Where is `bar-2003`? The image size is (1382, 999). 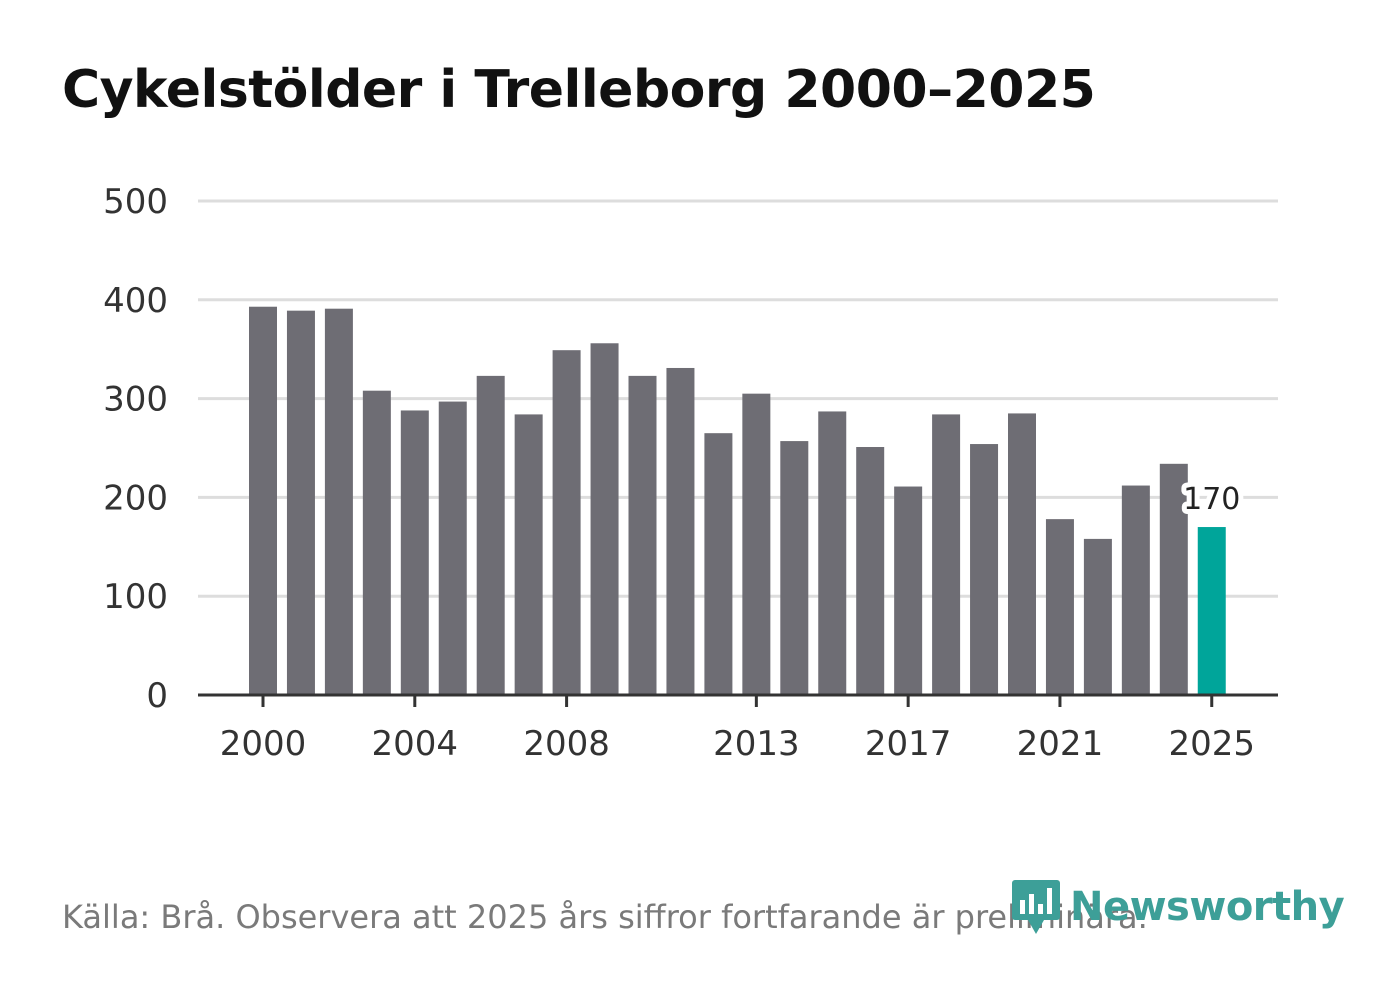
bar-2003 is located at coordinates (376, 542).